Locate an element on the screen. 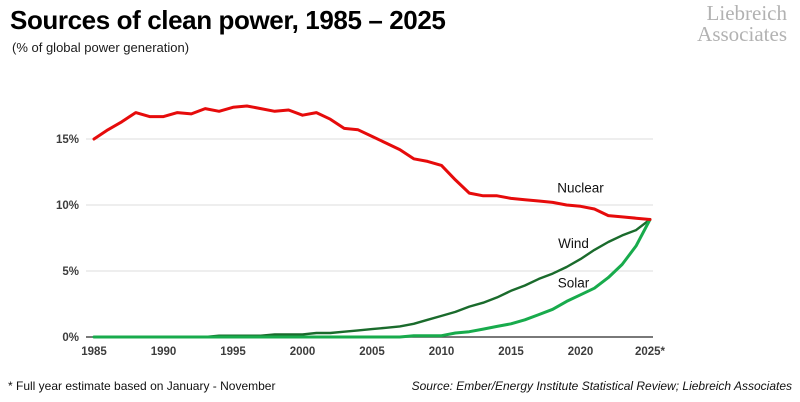  y-tick-label: 5% is located at coordinates (70, 272).